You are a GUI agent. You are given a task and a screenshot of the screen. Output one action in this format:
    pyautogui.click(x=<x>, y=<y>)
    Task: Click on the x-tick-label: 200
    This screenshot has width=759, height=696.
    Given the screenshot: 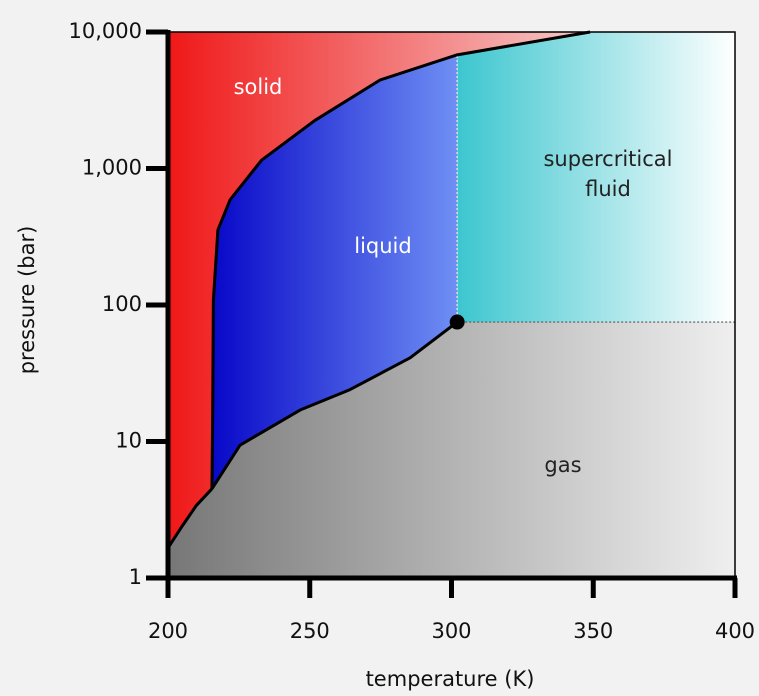 What is the action you would take?
    pyautogui.click(x=168, y=631)
    